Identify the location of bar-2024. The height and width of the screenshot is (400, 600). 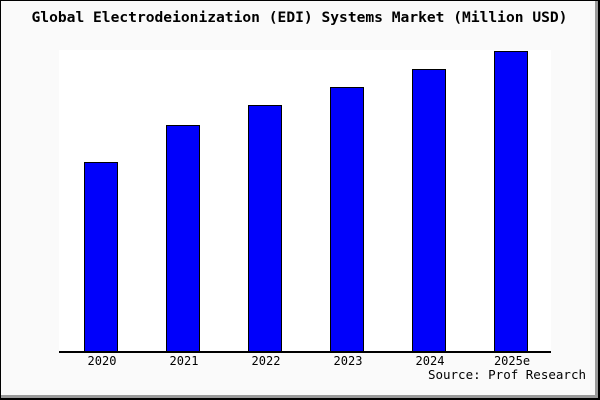
(429, 210).